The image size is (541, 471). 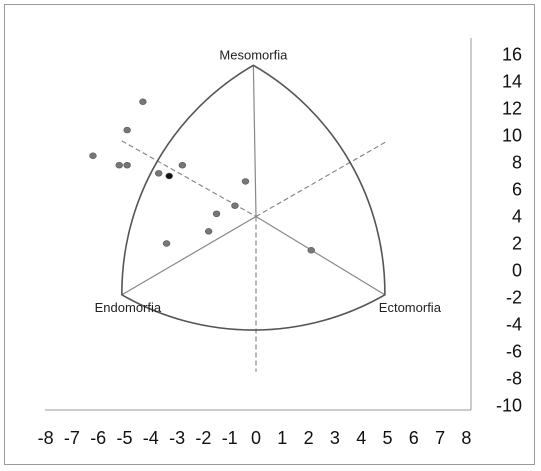 I want to click on x-tick-label: 6, so click(x=414, y=438).